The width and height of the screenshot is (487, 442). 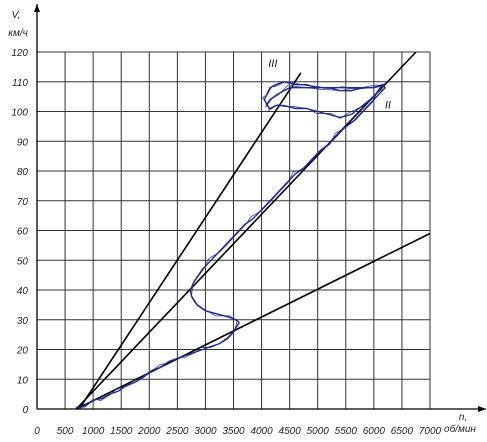 I want to click on y-tick-label: 60, so click(x=23, y=232).